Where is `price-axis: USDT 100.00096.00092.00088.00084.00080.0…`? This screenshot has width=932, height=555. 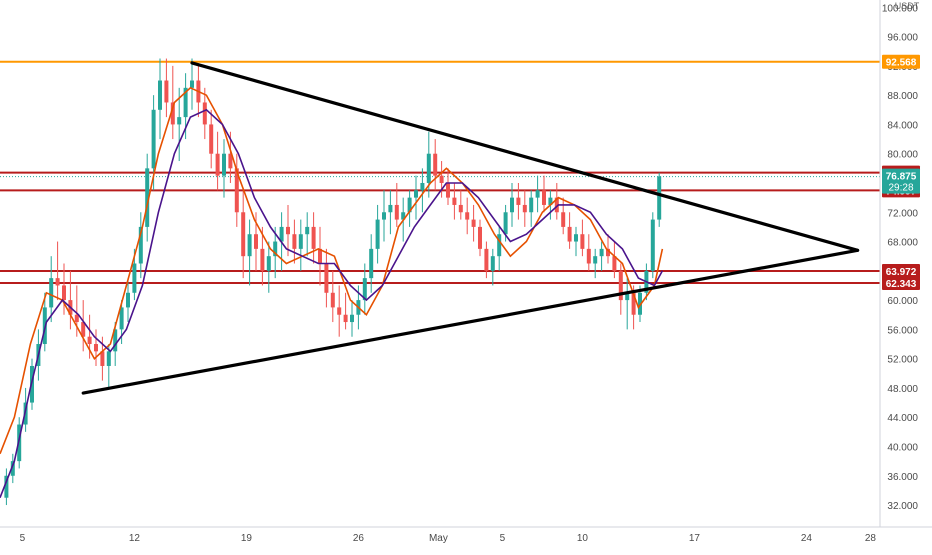 price-axis: USDT 100.00096.00092.00088.00084.00080.0… is located at coordinates (899, 263).